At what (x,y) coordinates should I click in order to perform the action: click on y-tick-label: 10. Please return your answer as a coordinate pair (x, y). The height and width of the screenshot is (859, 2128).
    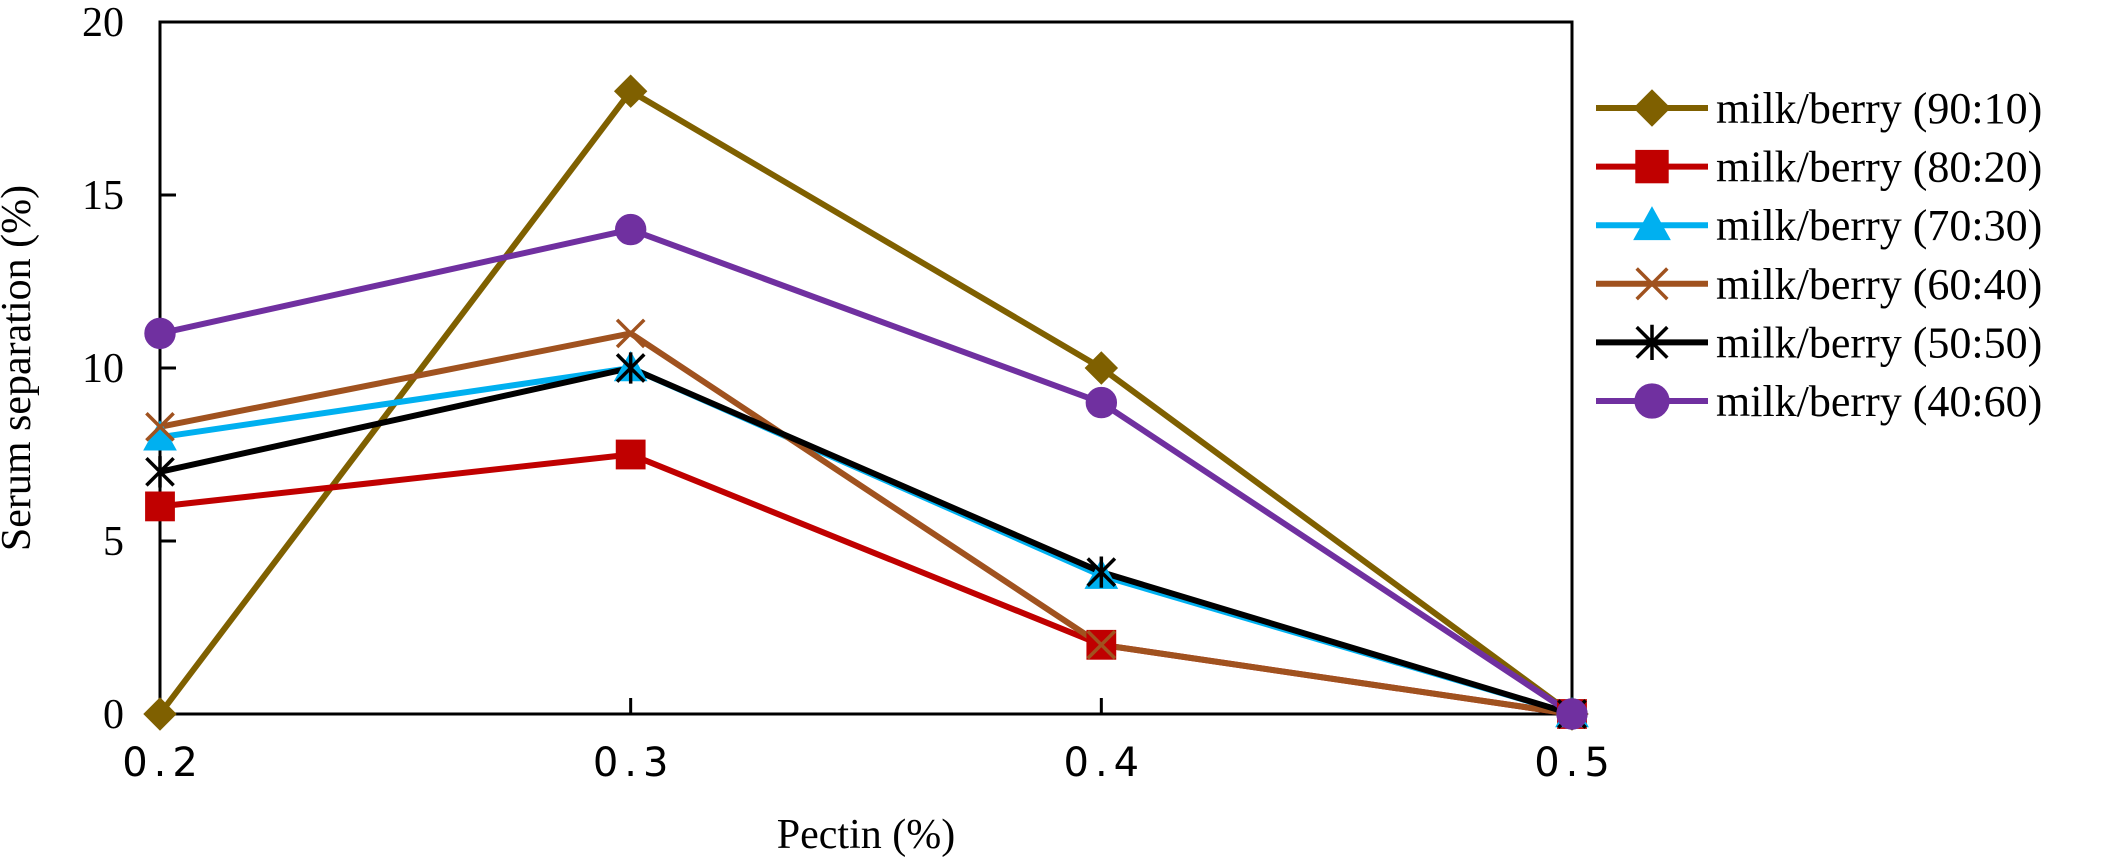
    Looking at the image, I should click on (103, 369).